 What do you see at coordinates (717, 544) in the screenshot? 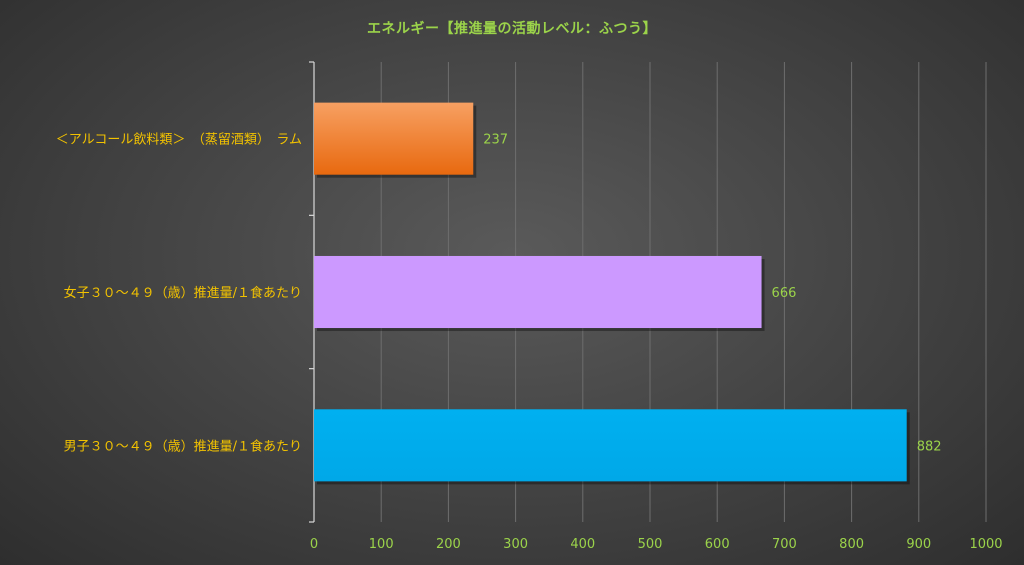
I see `x-tick-label: 600` at bounding box center [717, 544].